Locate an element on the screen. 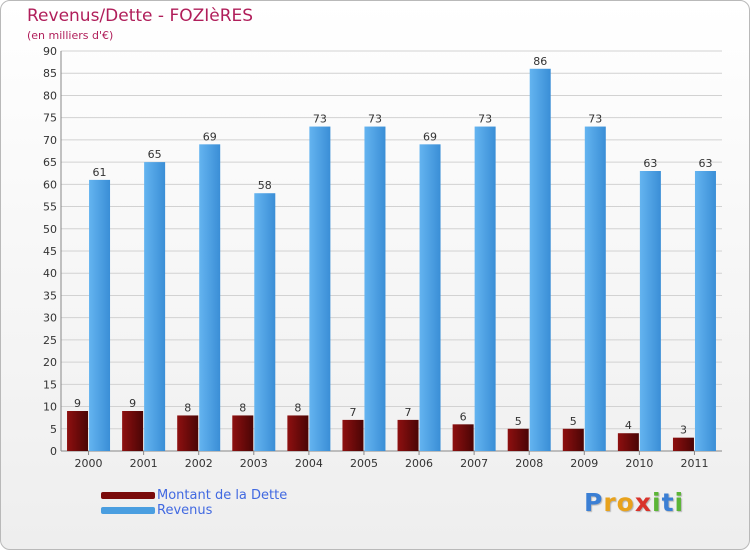  x-tick-label: 2002 is located at coordinates (199, 463).